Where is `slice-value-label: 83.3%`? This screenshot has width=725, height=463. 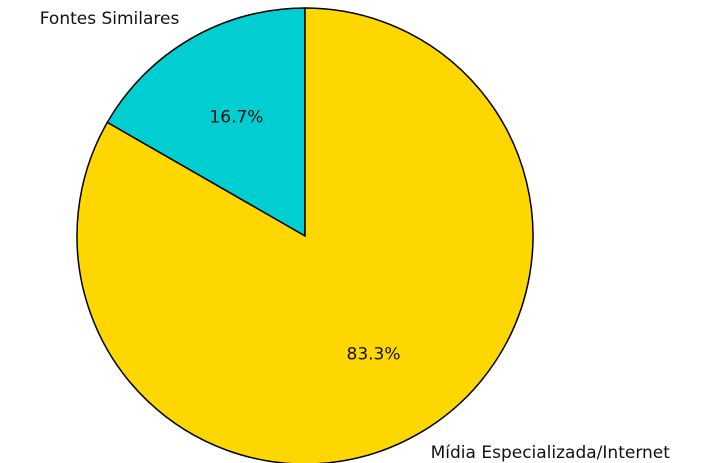
slice-value-label: 83.3% is located at coordinates (374, 354).